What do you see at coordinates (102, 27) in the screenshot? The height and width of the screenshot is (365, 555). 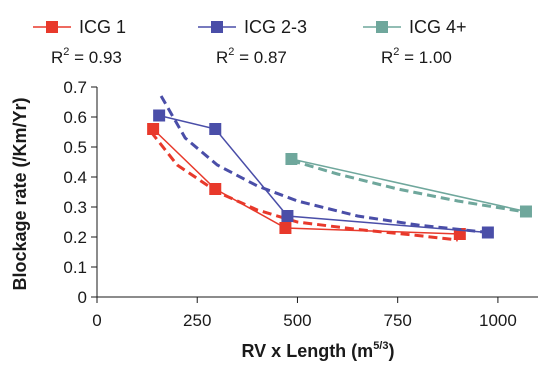 I see `legend-label: ICG 1` at bounding box center [102, 27].